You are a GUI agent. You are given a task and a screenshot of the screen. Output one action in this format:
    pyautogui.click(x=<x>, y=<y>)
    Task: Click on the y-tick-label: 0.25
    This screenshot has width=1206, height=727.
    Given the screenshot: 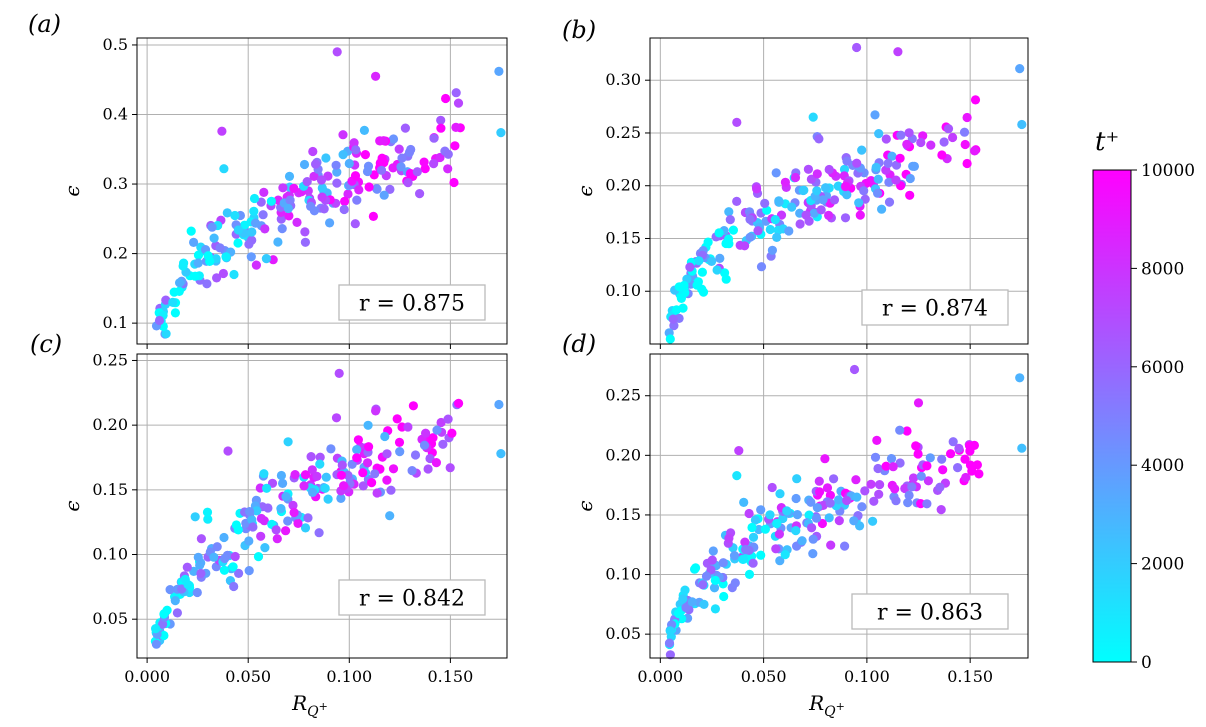 What is the action you would take?
    pyautogui.click(x=623, y=395)
    